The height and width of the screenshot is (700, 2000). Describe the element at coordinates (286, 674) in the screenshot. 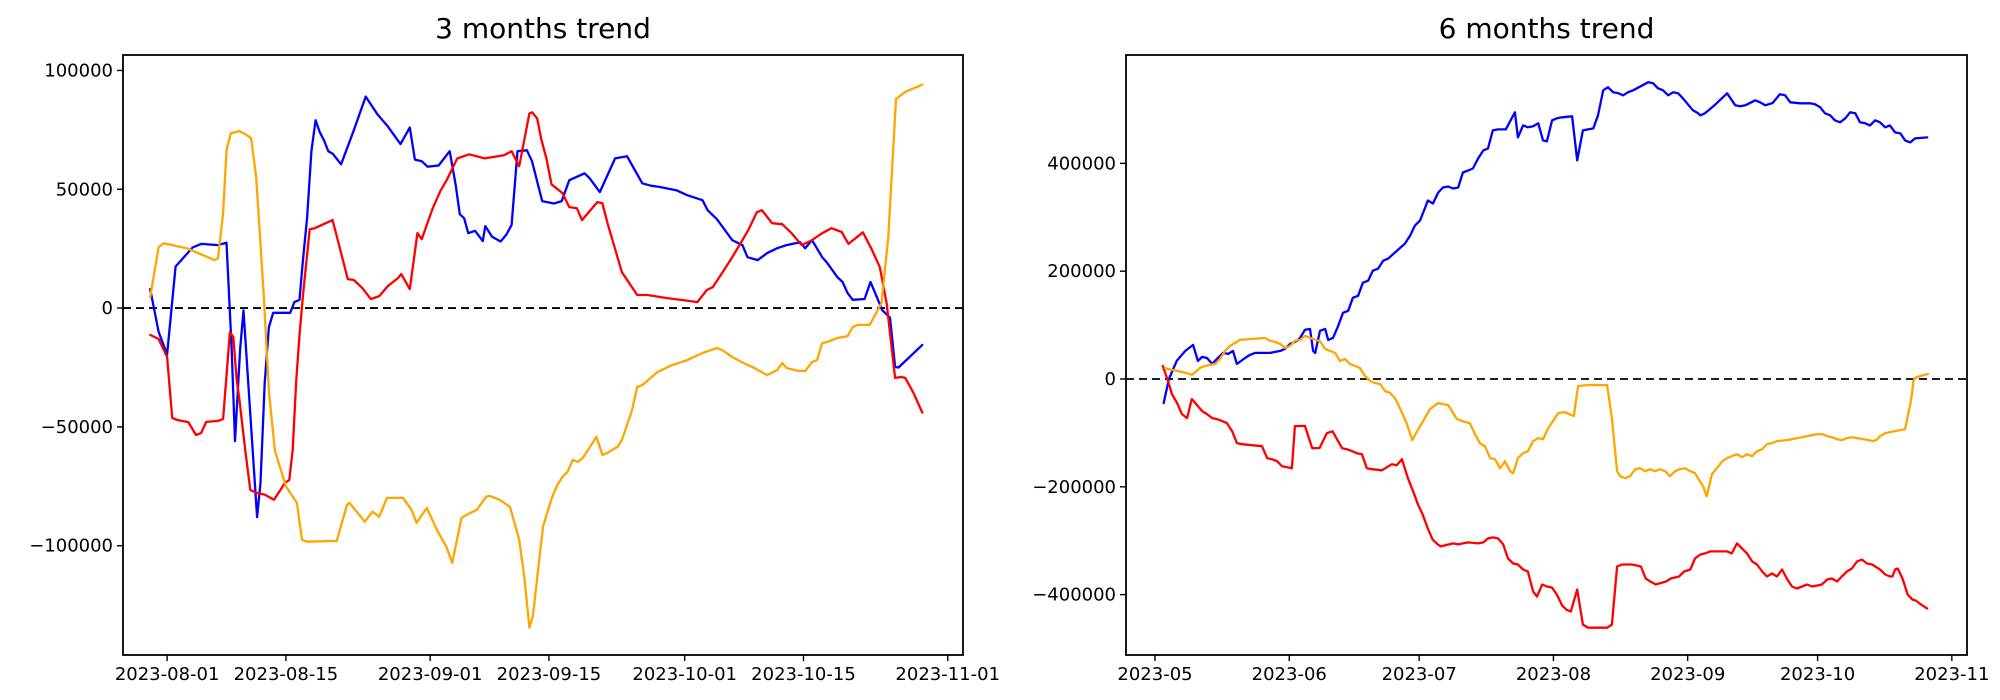

I see `x-tick-label: 2023-08-15` at that location.